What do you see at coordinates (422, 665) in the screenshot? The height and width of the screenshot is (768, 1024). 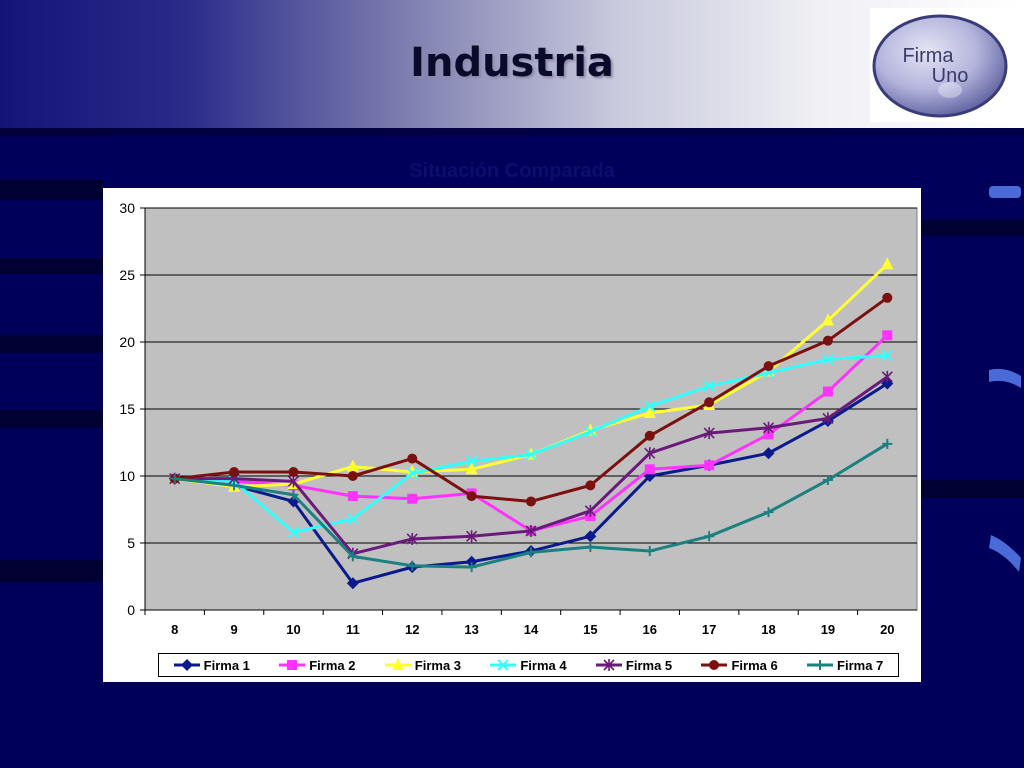 I see `legend-item: Firma 3` at bounding box center [422, 665].